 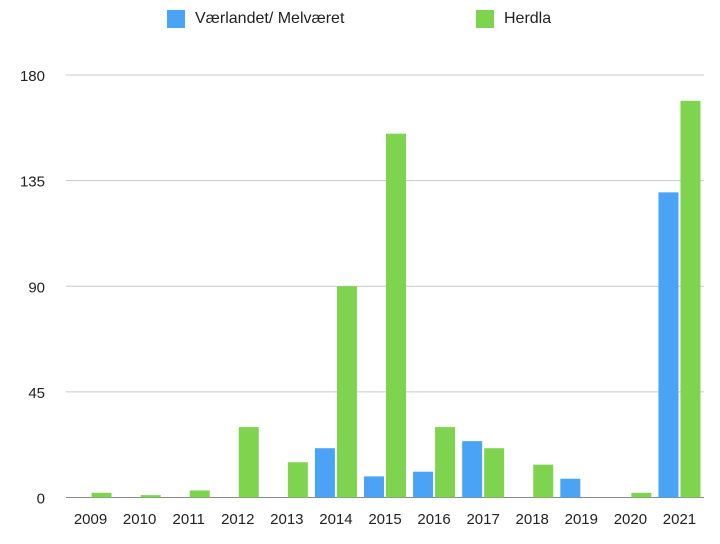 What do you see at coordinates (423, 484) in the screenshot?
I see `bar-series-1-2016` at bounding box center [423, 484].